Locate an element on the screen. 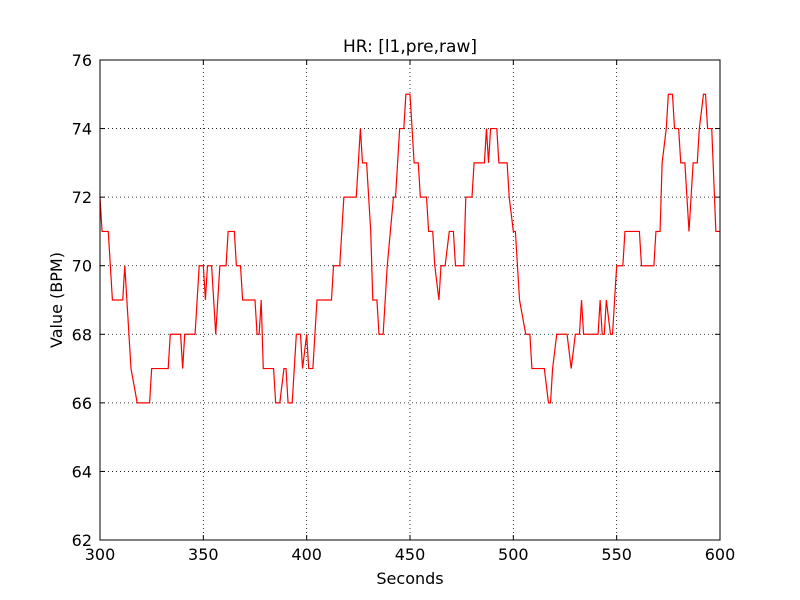 The height and width of the screenshot is (600, 800). y-tick-label: 74 is located at coordinates (82, 129).